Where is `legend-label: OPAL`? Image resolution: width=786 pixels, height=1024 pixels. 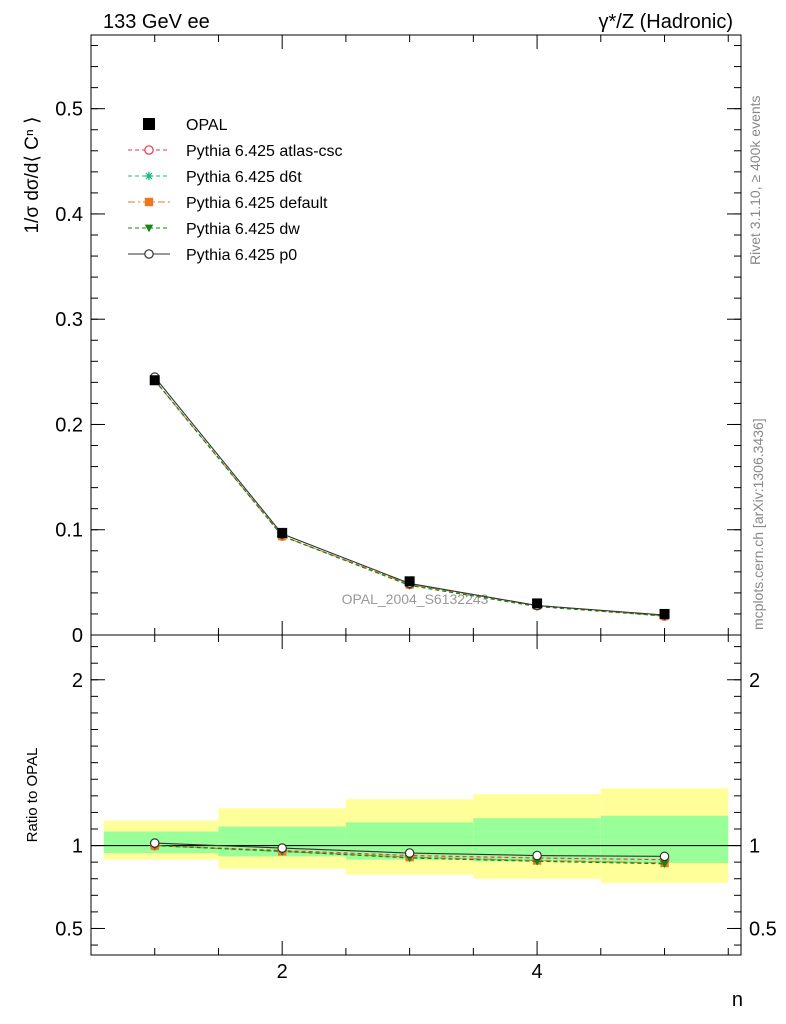
legend-label: OPAL is located at coordinates (207, 125).